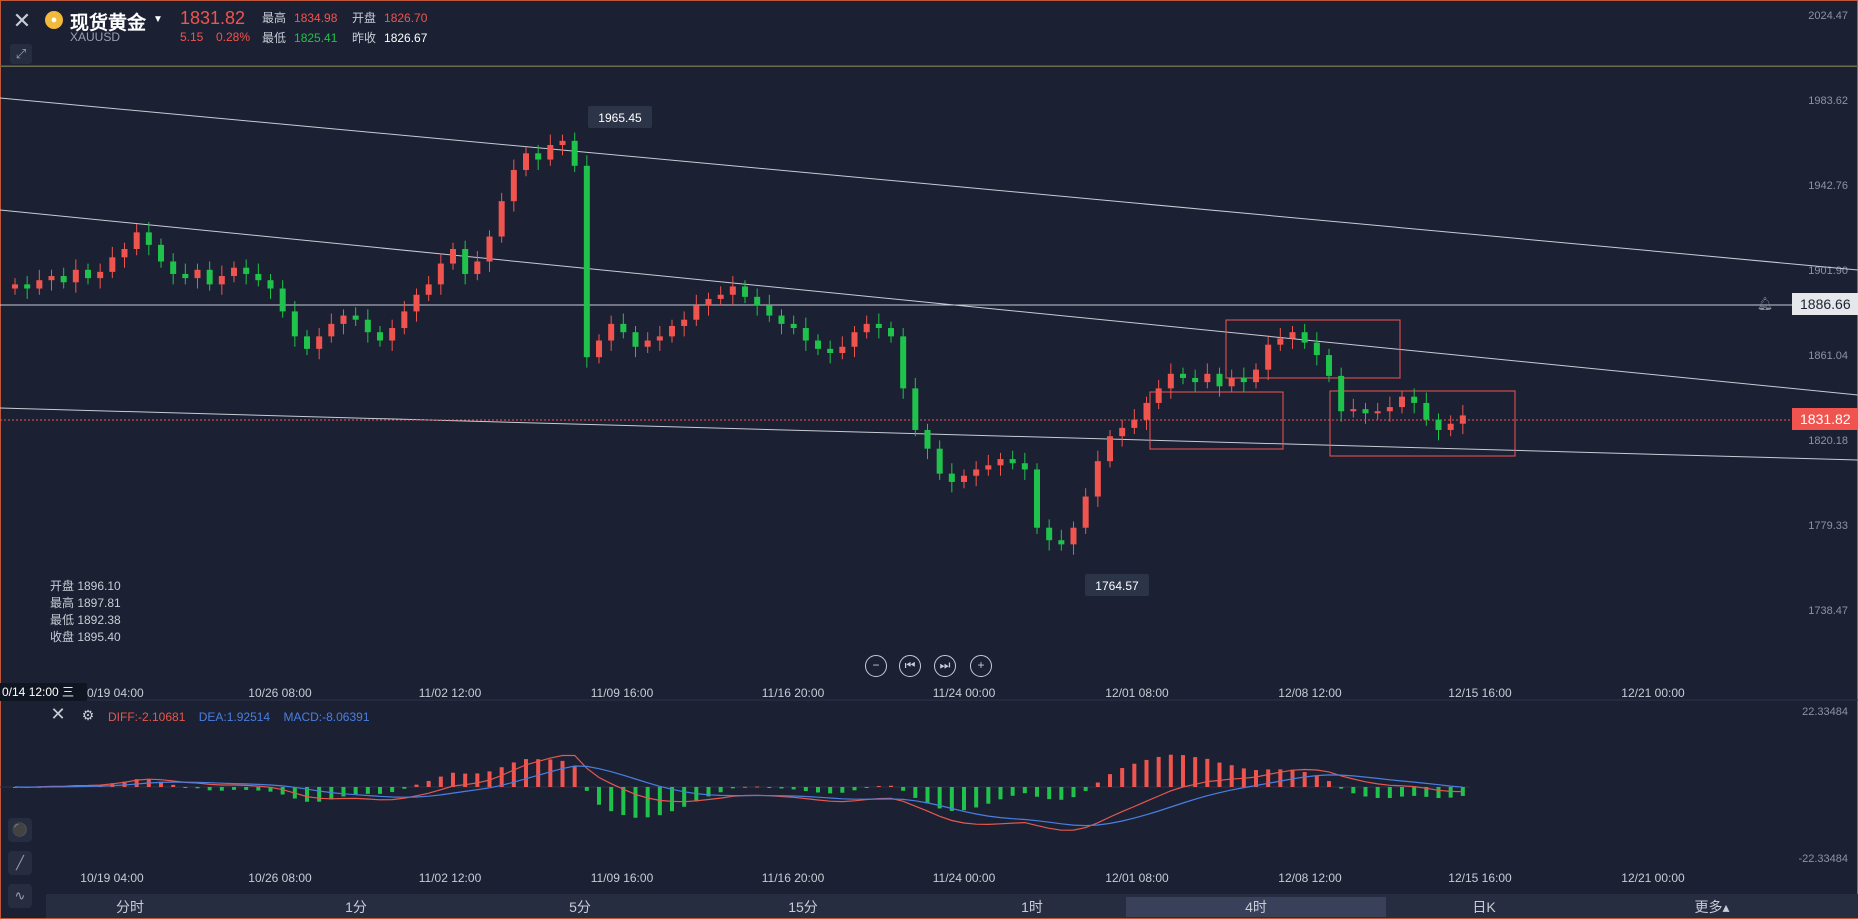 The height and width of the screenshot is (919, 1858). What do you see at coordinates (58, 714) in the screenshot?
I see `macd-close-icon: ✕` at bounding box center [58, 714].